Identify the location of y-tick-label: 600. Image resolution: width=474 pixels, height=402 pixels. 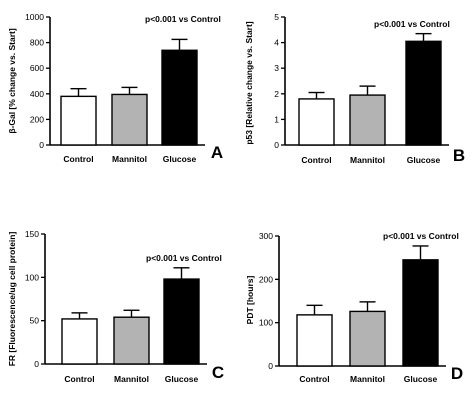
(37, 68).